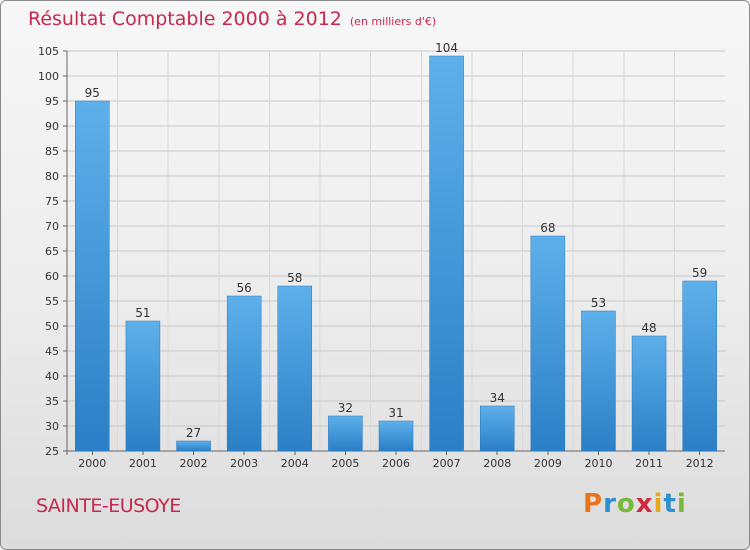 Image resolution: width=750 pixels, height=550 pixels. What do you see at coordinates (446, 253) in the screenshot?
I see `bar-2007` at bounding box center [446, 253].